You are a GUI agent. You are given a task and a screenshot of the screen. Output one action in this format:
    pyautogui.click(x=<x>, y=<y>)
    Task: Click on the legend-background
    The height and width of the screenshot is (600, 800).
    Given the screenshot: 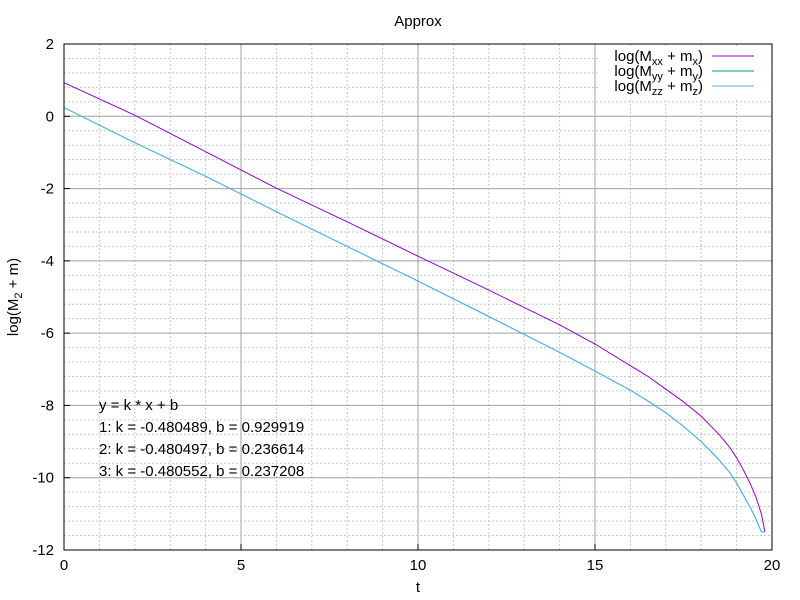 What is the action you would take?
    pyautogui.click(x=685, y=72)
    